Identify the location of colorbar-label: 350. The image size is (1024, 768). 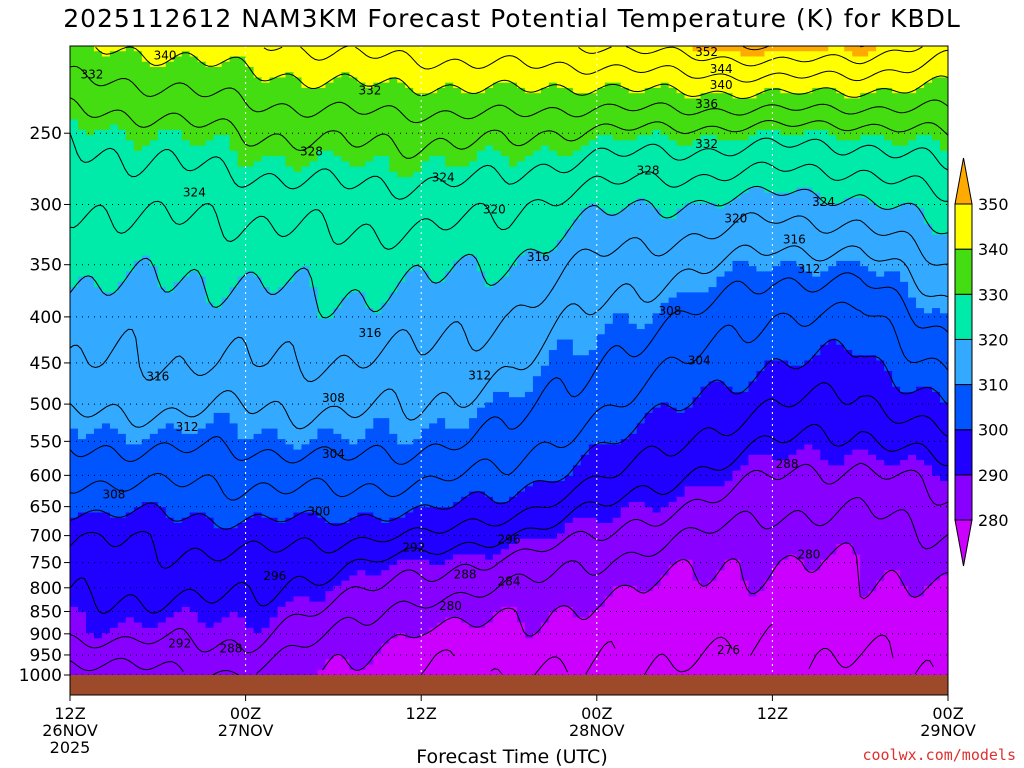
(993, 204).